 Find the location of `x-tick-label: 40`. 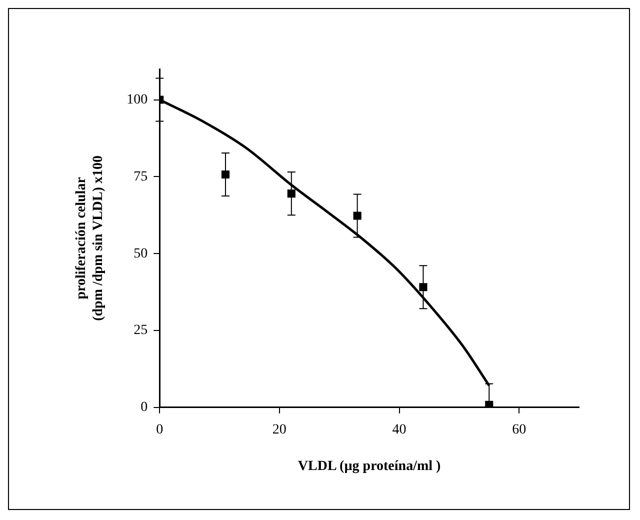

x-tick-label: 40 is located at coordinates (399, 430).